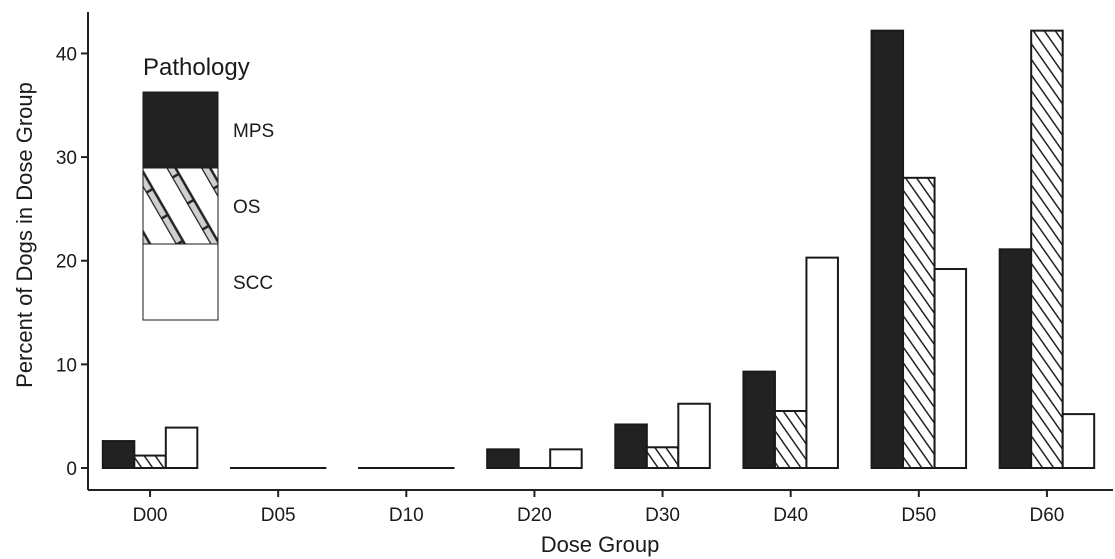 The width and height of the screenshot is (1115, 559). What do you see at coordinates (66, 158) in the screenshot?
I see `y-tick-label: 30` at bounding box center [66, 158].